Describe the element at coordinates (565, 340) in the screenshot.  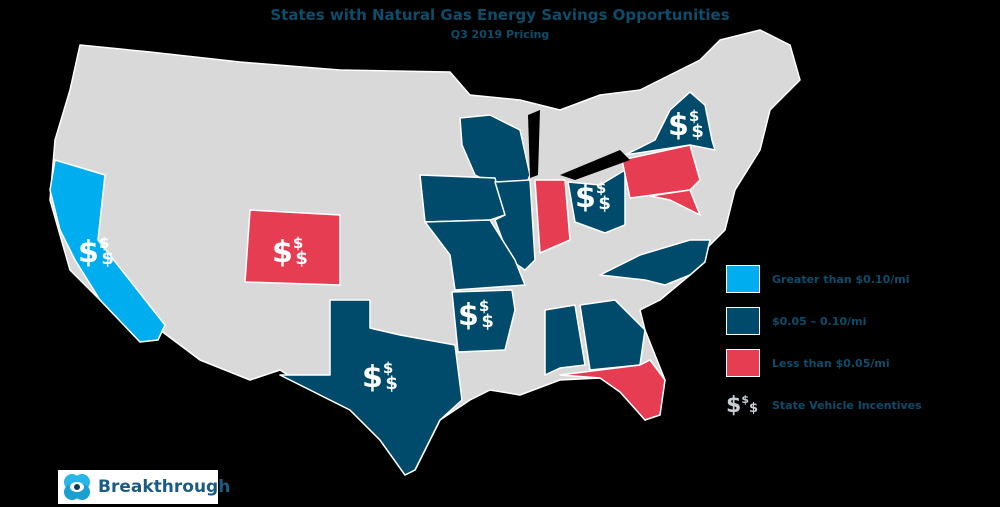
I see `state-alabama` at that location.